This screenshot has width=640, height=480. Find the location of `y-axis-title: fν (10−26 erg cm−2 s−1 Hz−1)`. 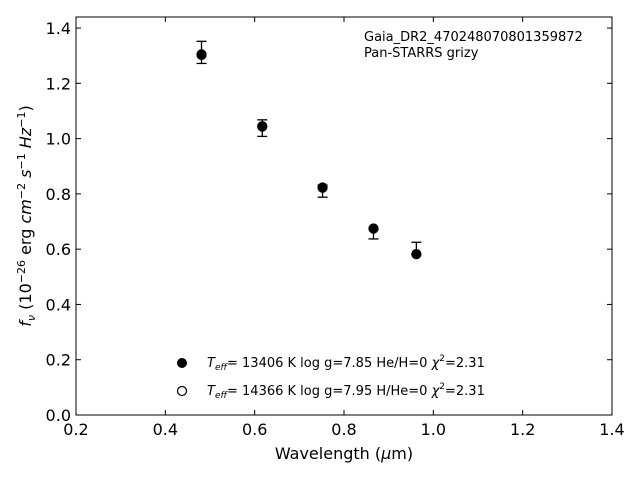

y-axis-title: fν (10−26 erg cm−2 s−1 Hz−1) is located at coordinates (26, 215).